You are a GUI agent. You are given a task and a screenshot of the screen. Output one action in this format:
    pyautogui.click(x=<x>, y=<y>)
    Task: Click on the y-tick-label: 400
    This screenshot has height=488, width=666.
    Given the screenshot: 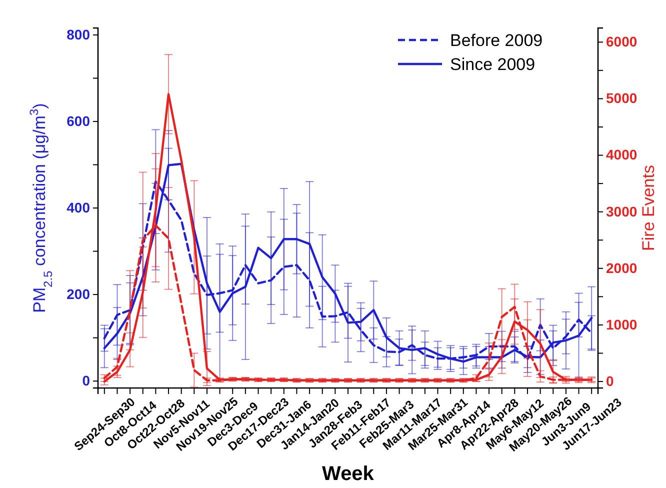 What is the action you would take?
    pyautogui.click(x=78, y=207)
    